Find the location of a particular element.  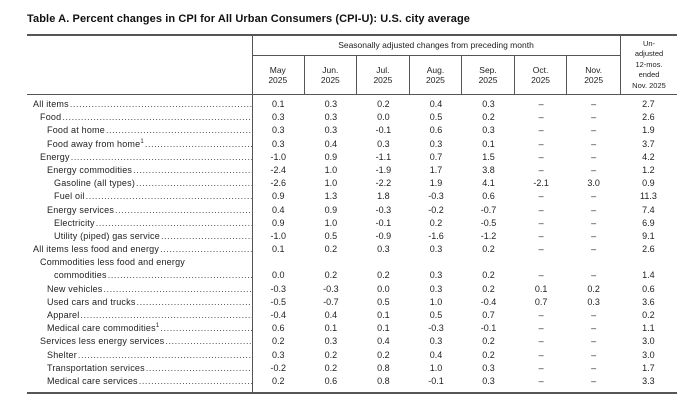

row-label-text2: Apparel is located at coordinates (63, 315).